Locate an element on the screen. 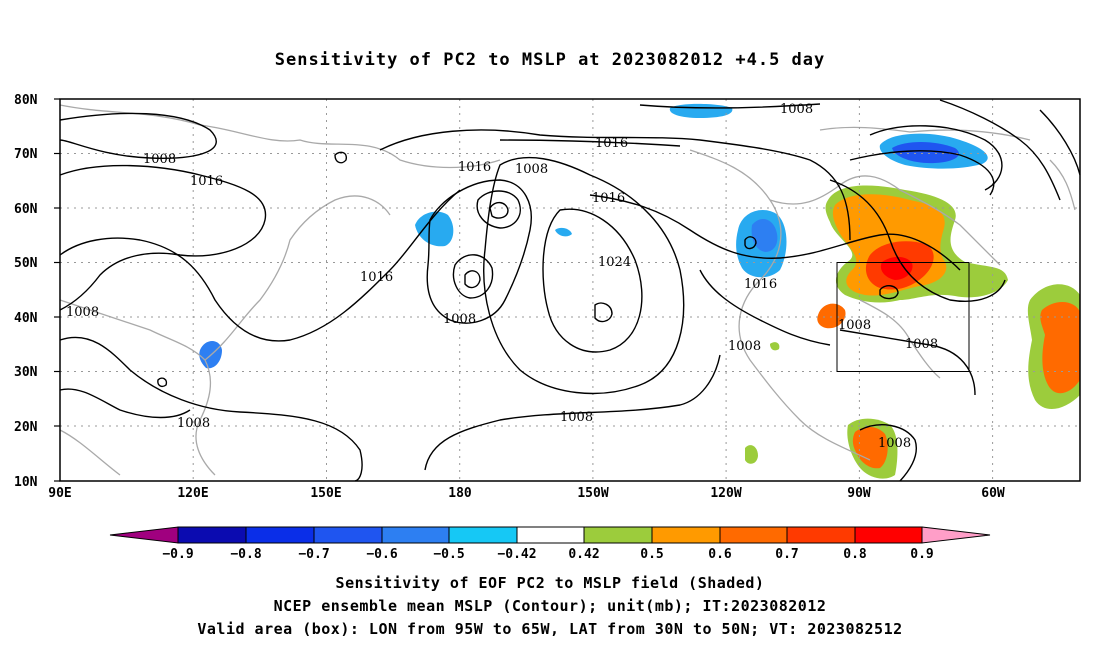  lon-label-120e: 120E is located at coordinates (192, 493).